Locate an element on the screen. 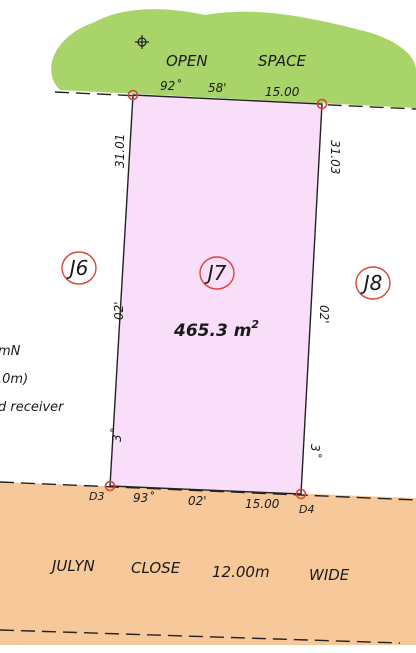 The width and height of the screenshot is (416, 653). corner-pin-top-right is located at coordinates (322, 104).